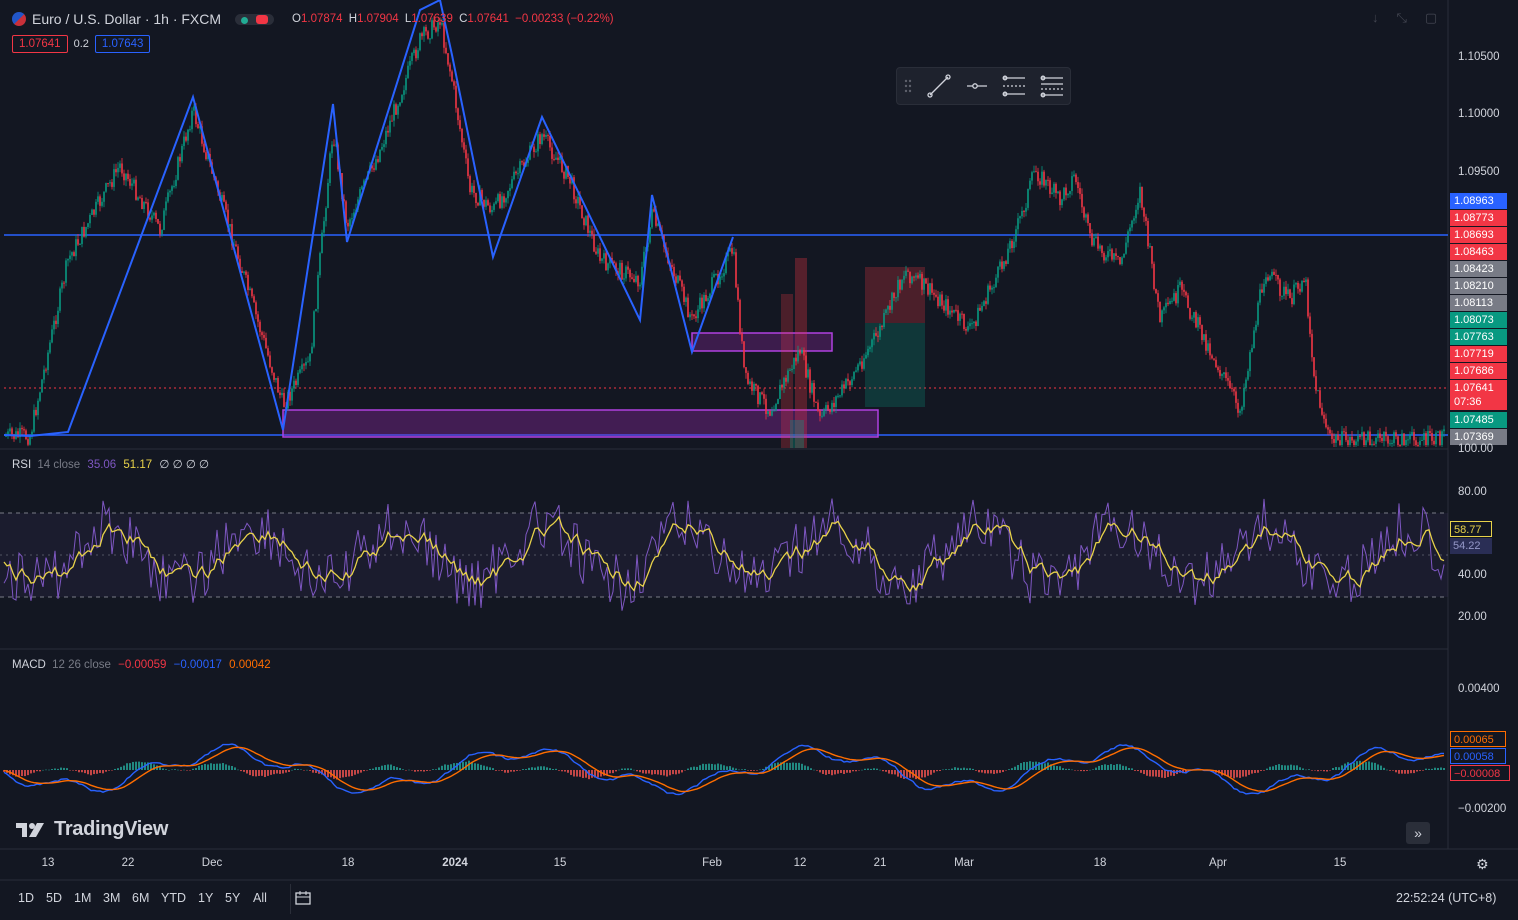  I want to click on macd-signal-line, so click(724, 769).